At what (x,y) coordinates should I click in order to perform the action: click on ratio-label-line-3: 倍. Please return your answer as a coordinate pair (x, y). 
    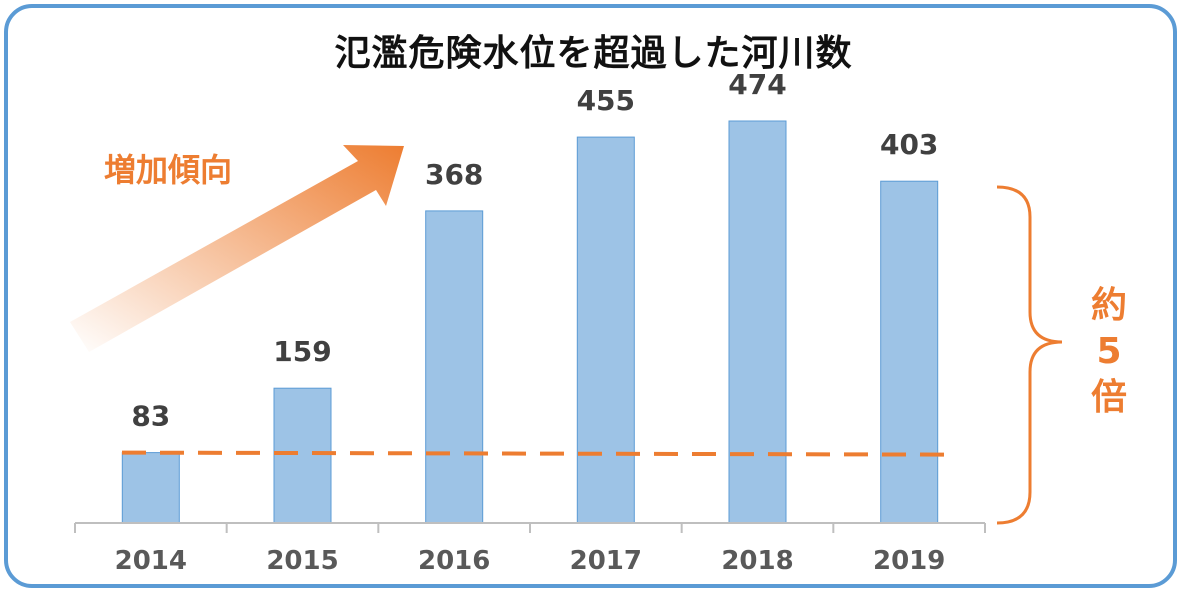
    Looking at the image, I should click on (1108, 397).